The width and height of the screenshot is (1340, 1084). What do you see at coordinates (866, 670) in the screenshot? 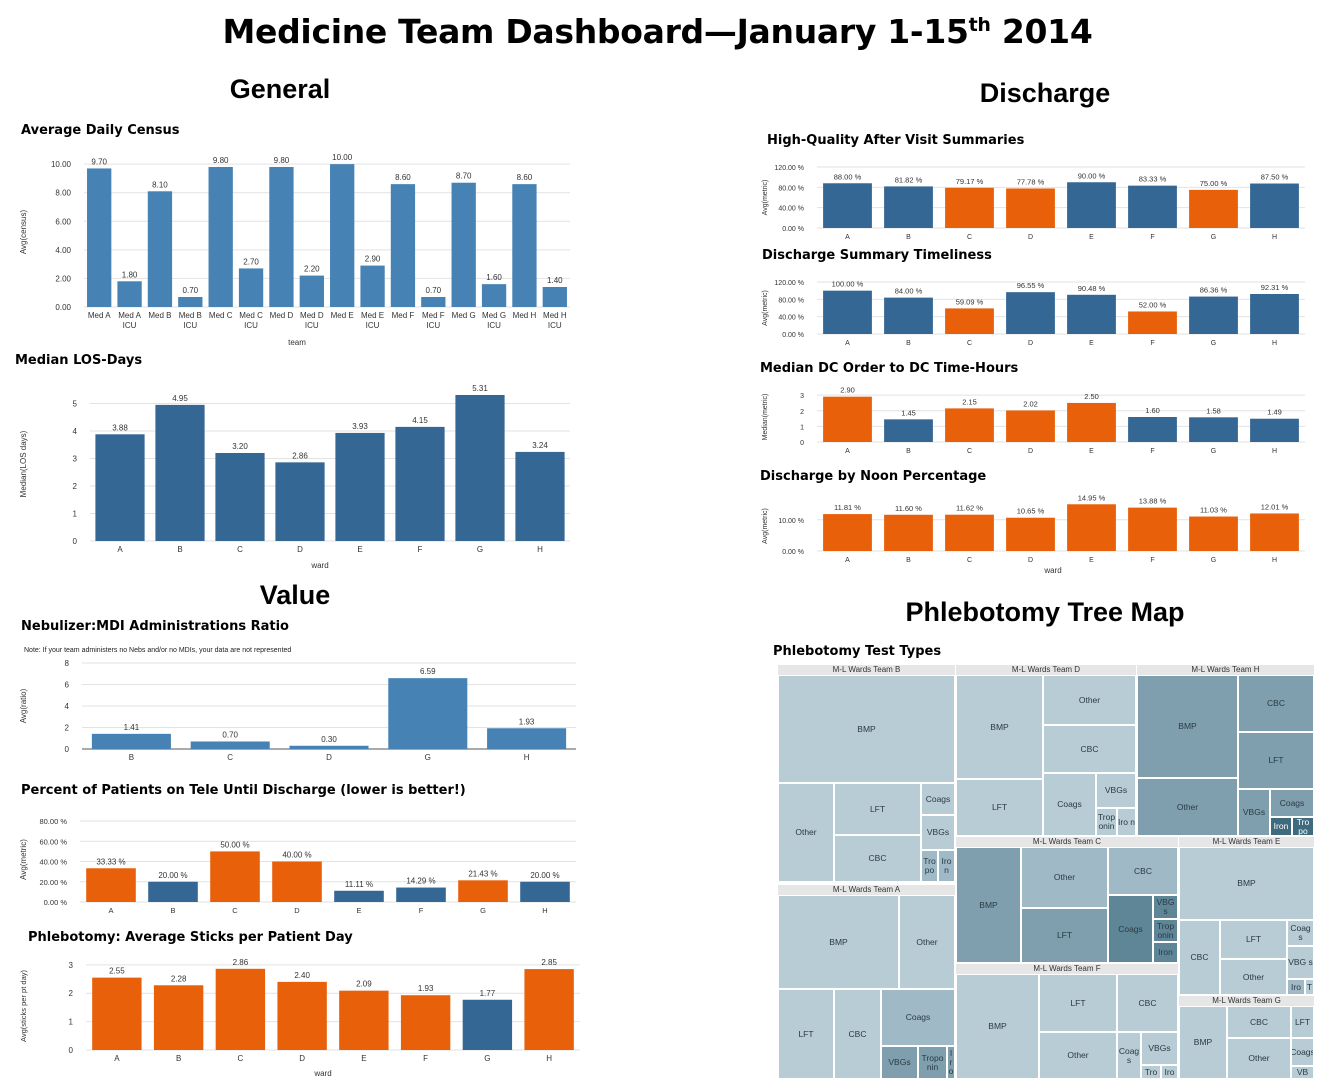
I see `treemap-group-header: M-L Wards Team B` at bounding box center [866, 670].